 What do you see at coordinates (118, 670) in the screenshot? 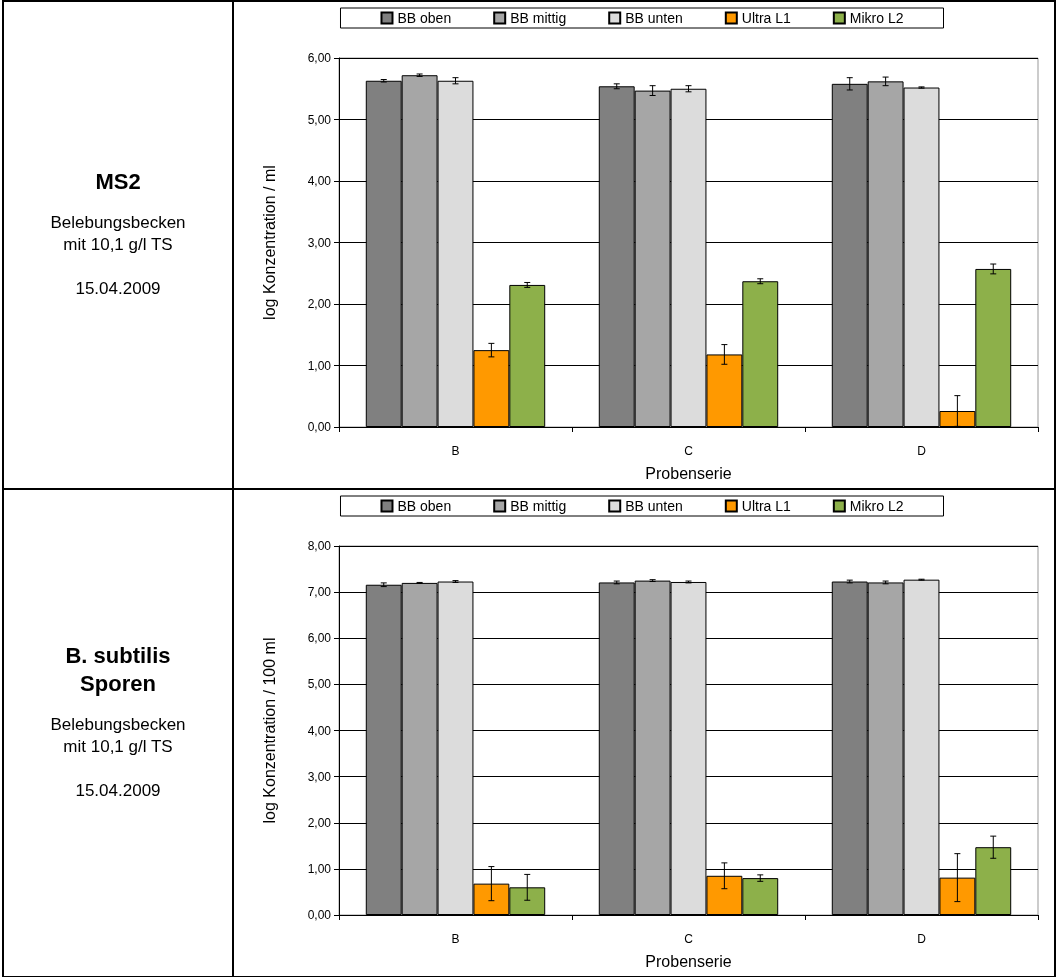
I see `text: B. subtilis Sporen` at bounding box center [118, 670].